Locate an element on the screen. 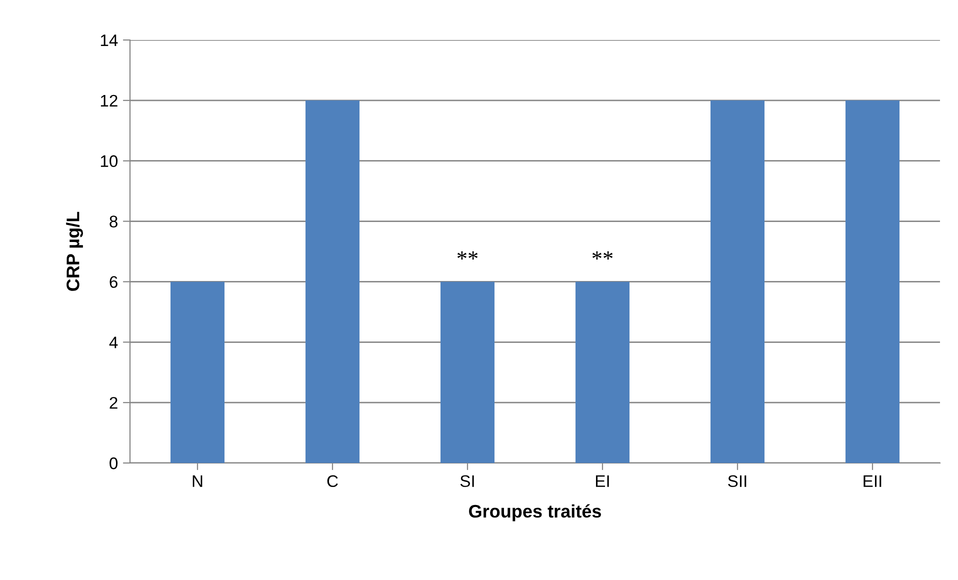 The height and width of the screenshot is (580, 958). y-tick-label: 2 is located at coordinates (114, 402).